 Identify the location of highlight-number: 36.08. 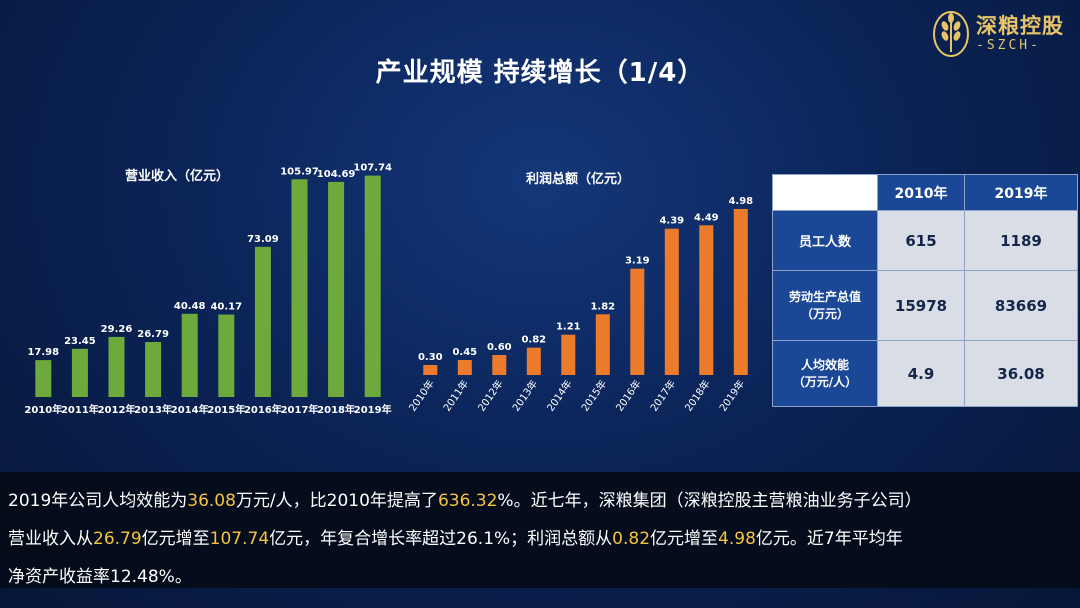
(211, 501).